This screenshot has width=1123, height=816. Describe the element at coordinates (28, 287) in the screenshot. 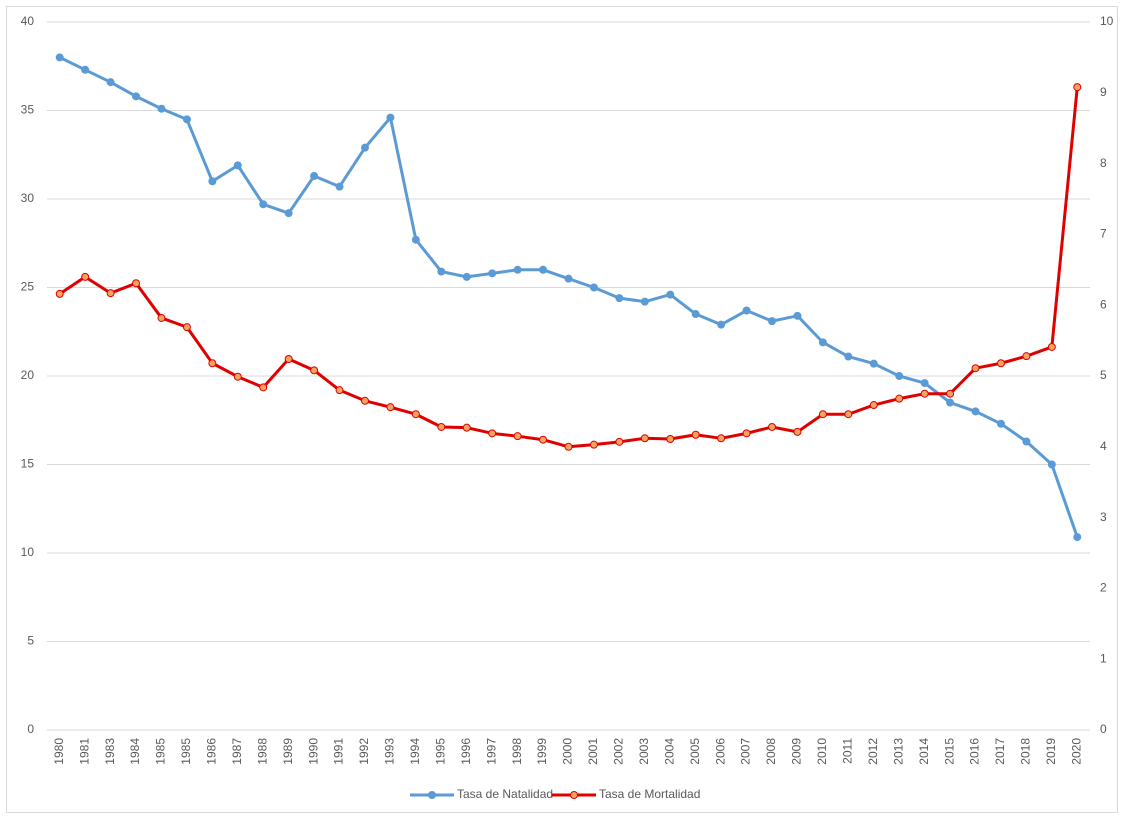

I see `y-tick-label: 25` at that location.